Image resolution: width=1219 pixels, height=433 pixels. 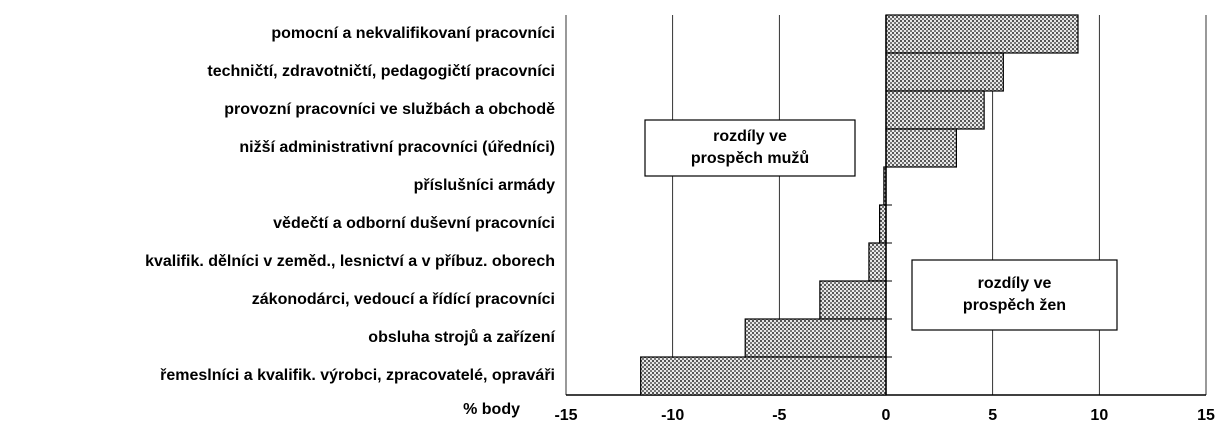 What do you see at coordinates (992, 415) in the screenshot?
I see `x-tick-label: 5` at bounding box center [992, 415].